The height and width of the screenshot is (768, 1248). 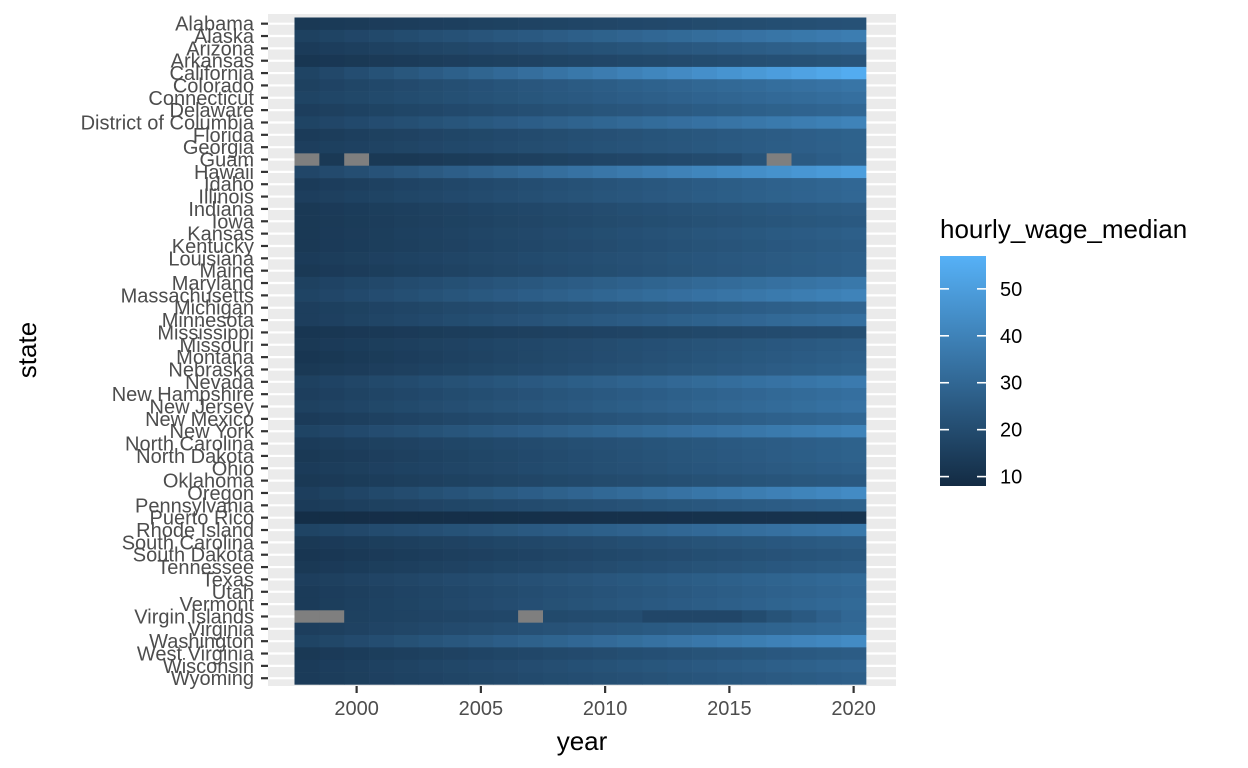 What do you see at coordinates (224, 173) in the screenshot?
I see `y-tick-label: Hawaii` at bounding box center [224, 173].